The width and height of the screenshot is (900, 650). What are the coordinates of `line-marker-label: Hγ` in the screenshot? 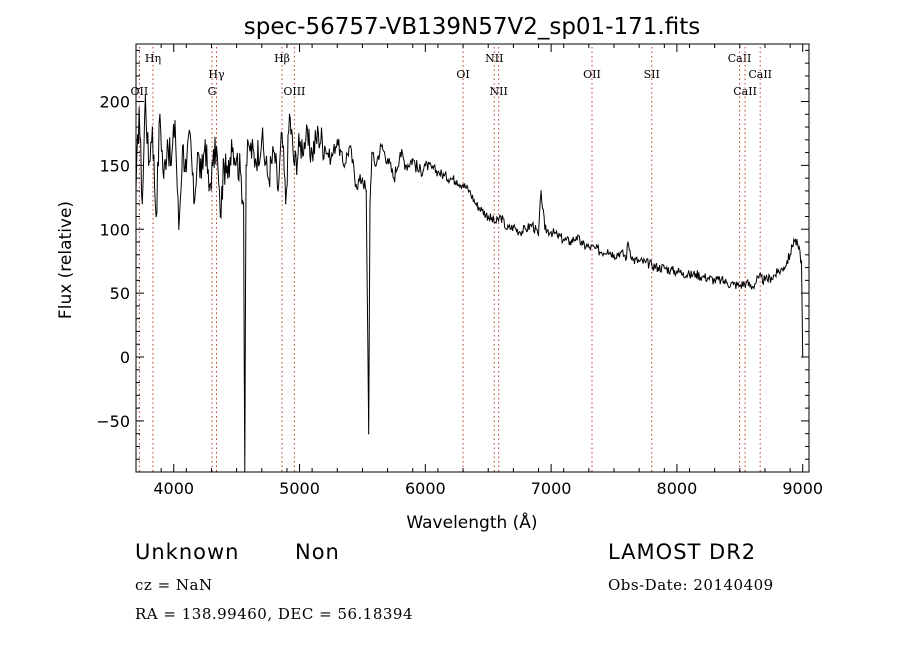 It's located at (216, 74).